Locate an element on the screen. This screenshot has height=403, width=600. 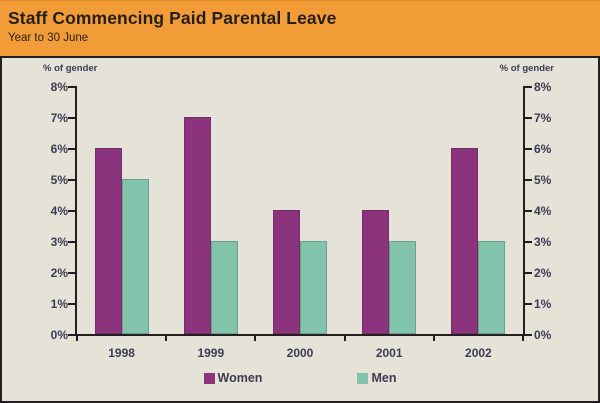
x-label-1998: 1998 is located at coordinates (121, 353).